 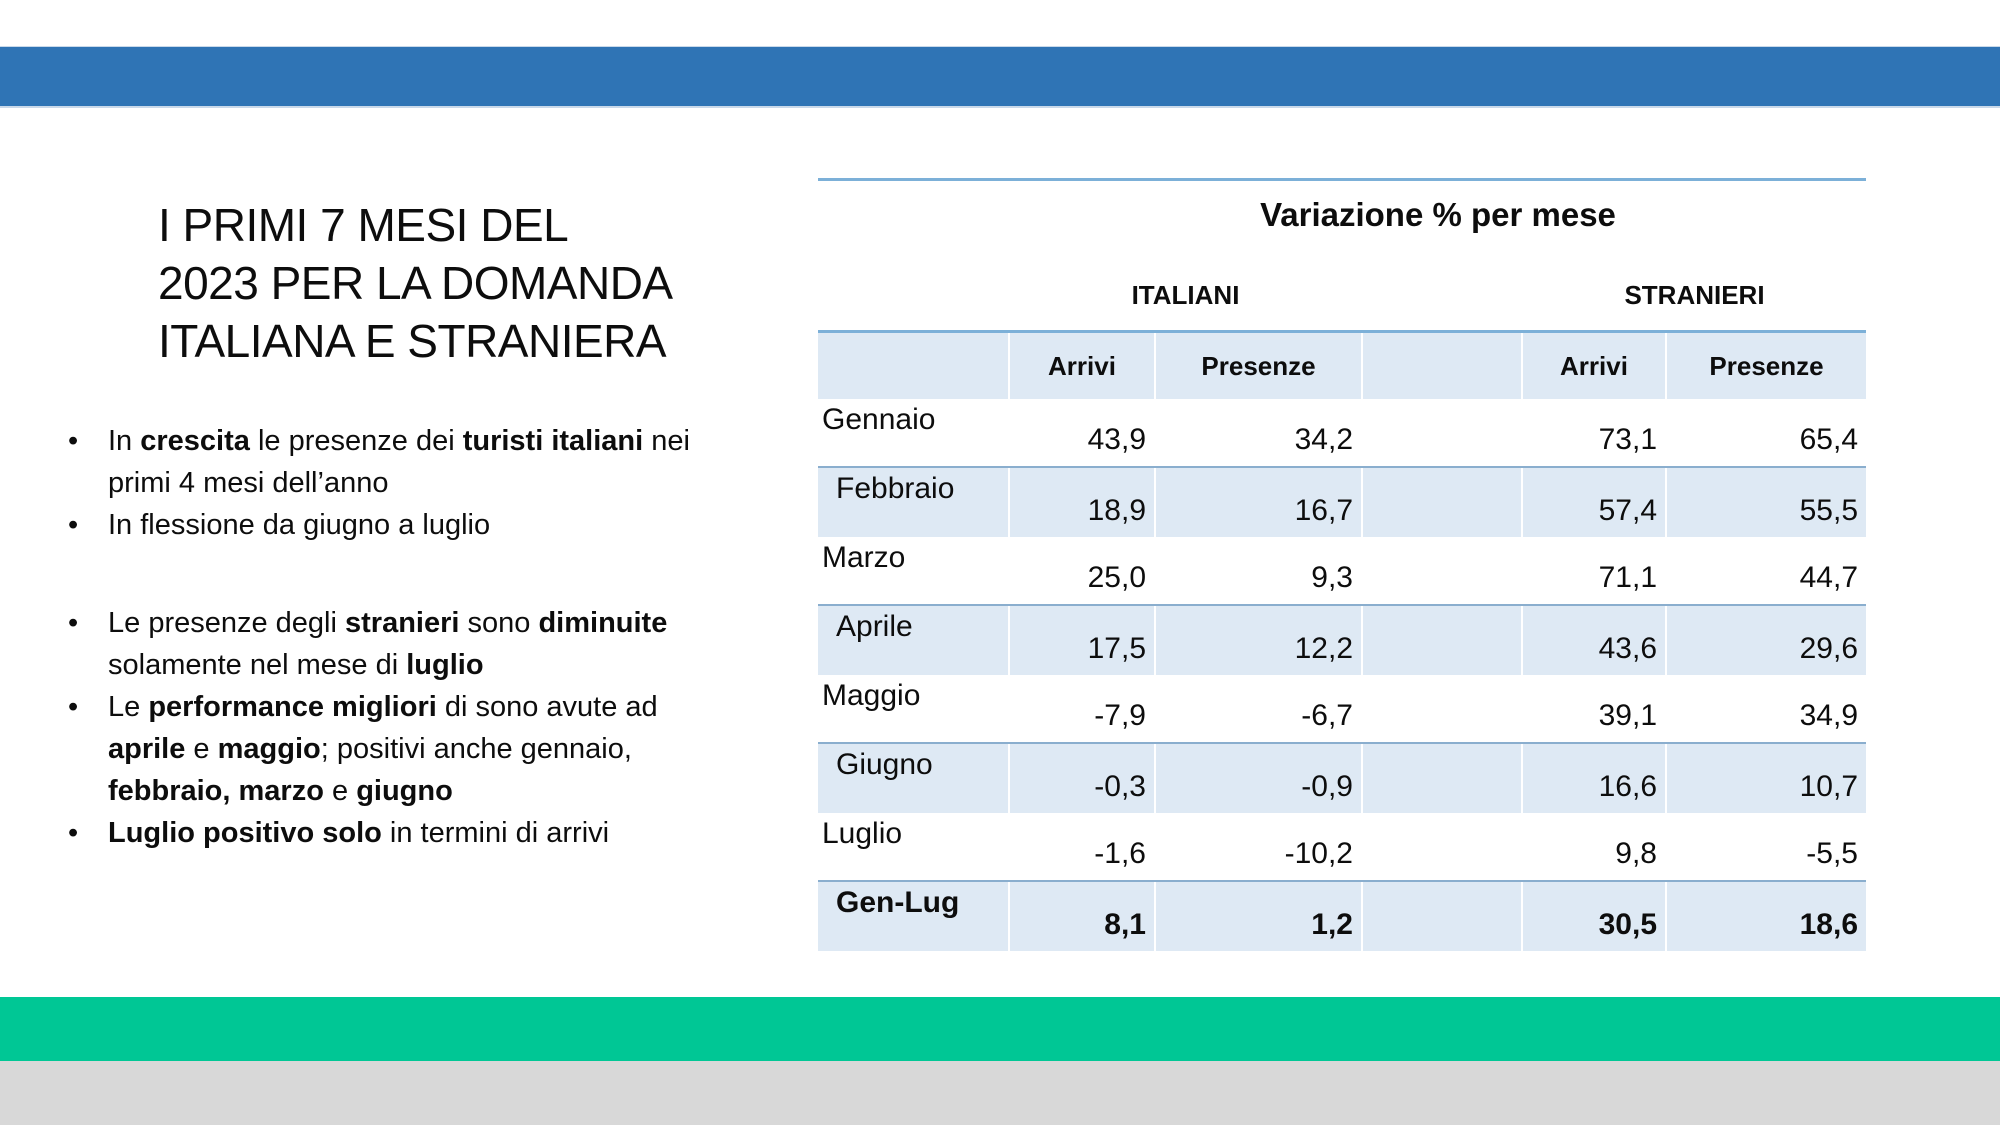 I want to click on slide-title-line-1: I PRIMI 7 MESI DEL, so click(x=363, y=225).